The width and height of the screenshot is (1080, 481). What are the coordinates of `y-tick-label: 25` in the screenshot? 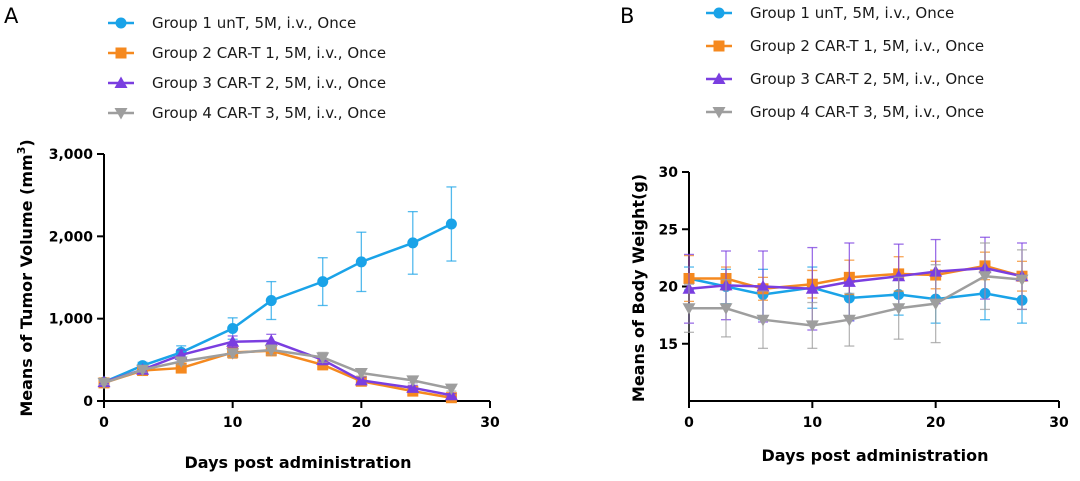 It's located at (668, 230).